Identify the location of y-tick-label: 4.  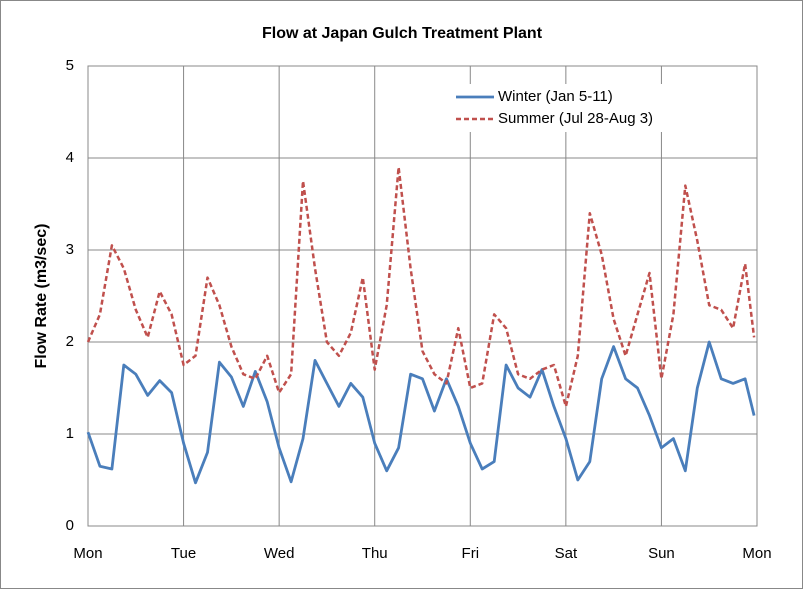
(70, 157).